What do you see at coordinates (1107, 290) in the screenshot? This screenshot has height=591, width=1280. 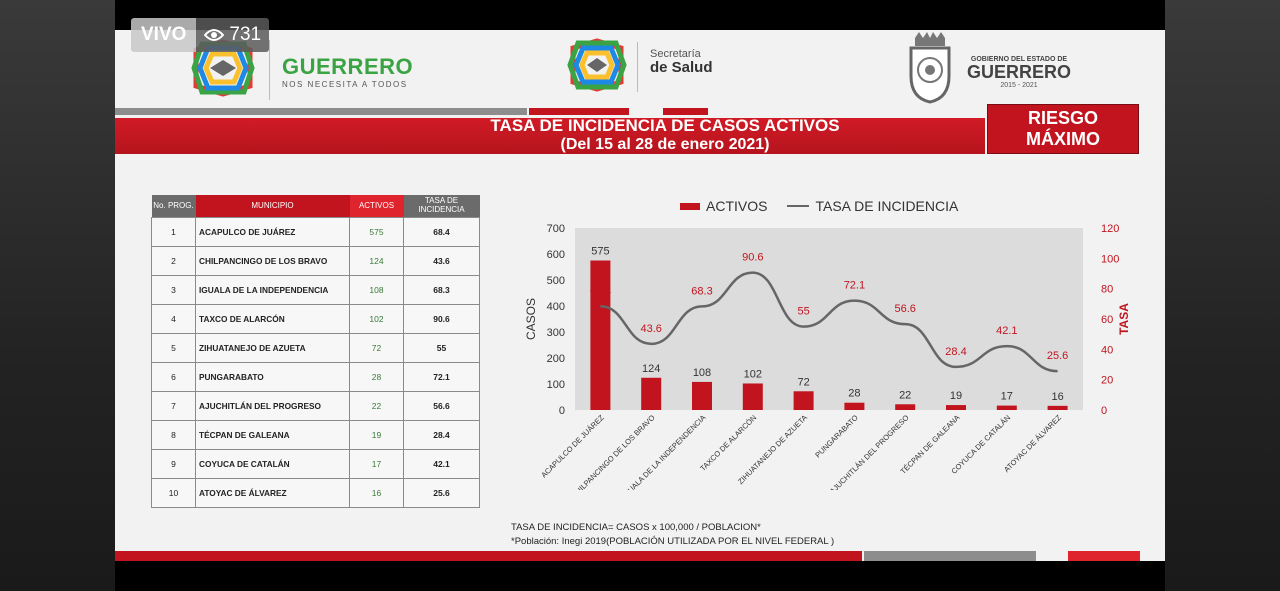 I see `y2-tick-label: 80` at bounding box center [1107, 290].